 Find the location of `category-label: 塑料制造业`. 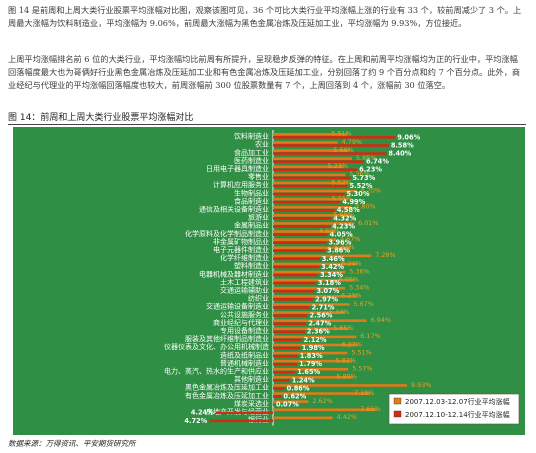

category-label: 塑料制造业 is located at coordinates (251, 265).